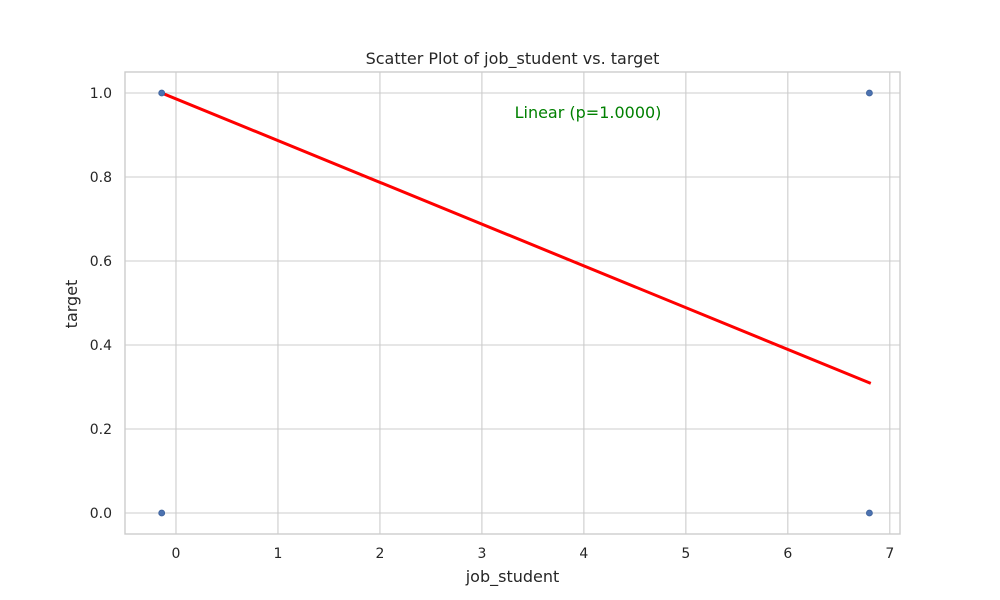 The image size is (1000, 600). What do you see at coordinates (101, 430) in the screenshot?
I see `y-tick-label: 0.2` at bounding box center [101, 430].